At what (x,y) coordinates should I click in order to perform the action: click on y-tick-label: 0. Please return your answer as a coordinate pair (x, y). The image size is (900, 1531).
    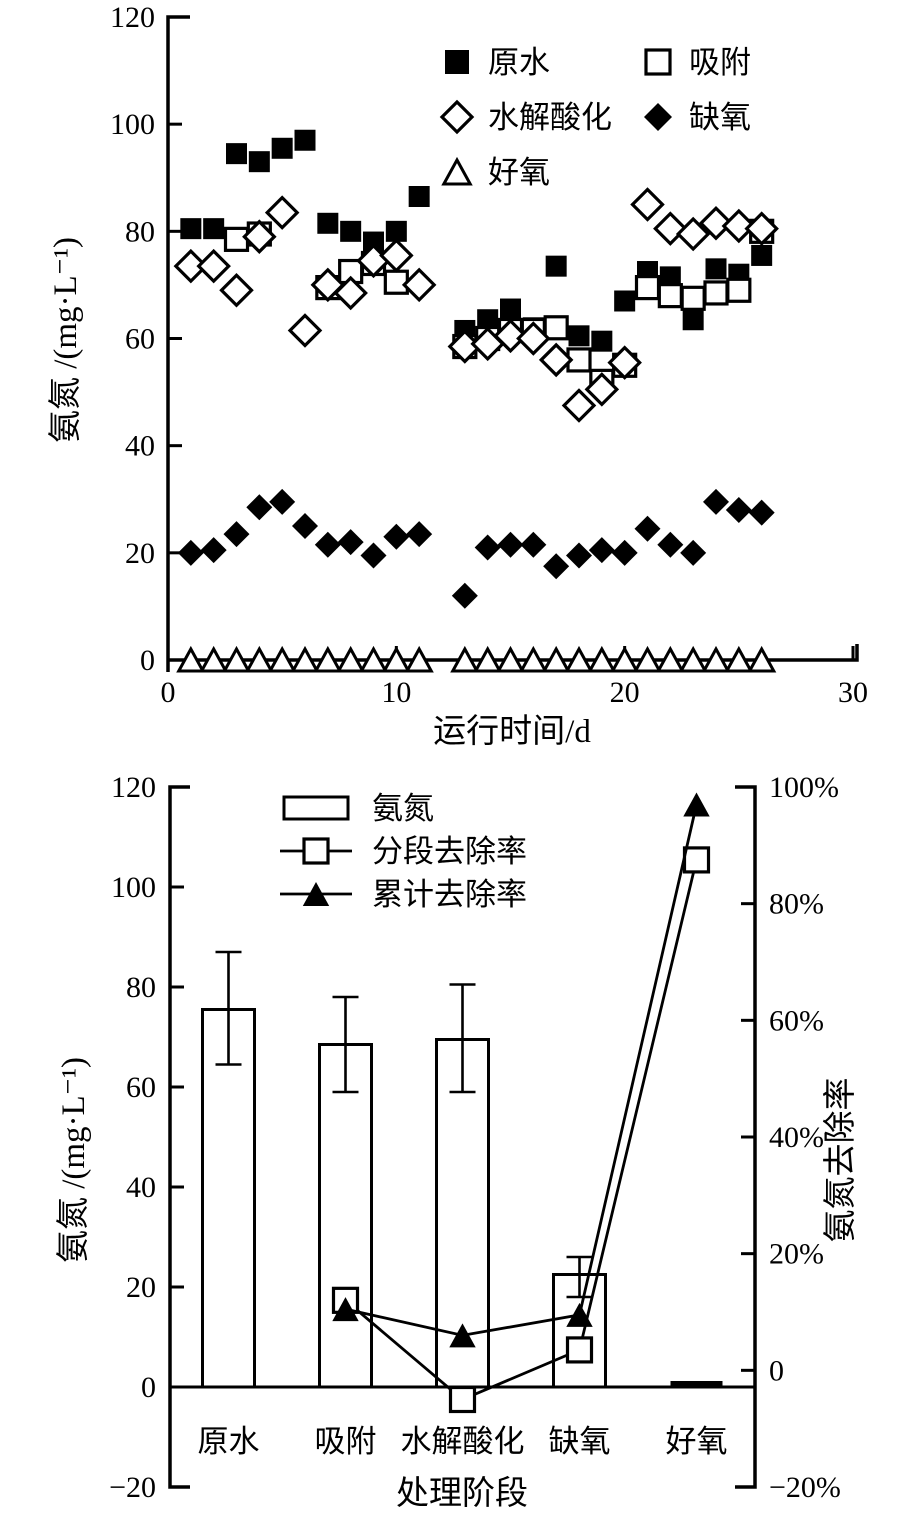
    Looking at the image, I should click on (147, 660).